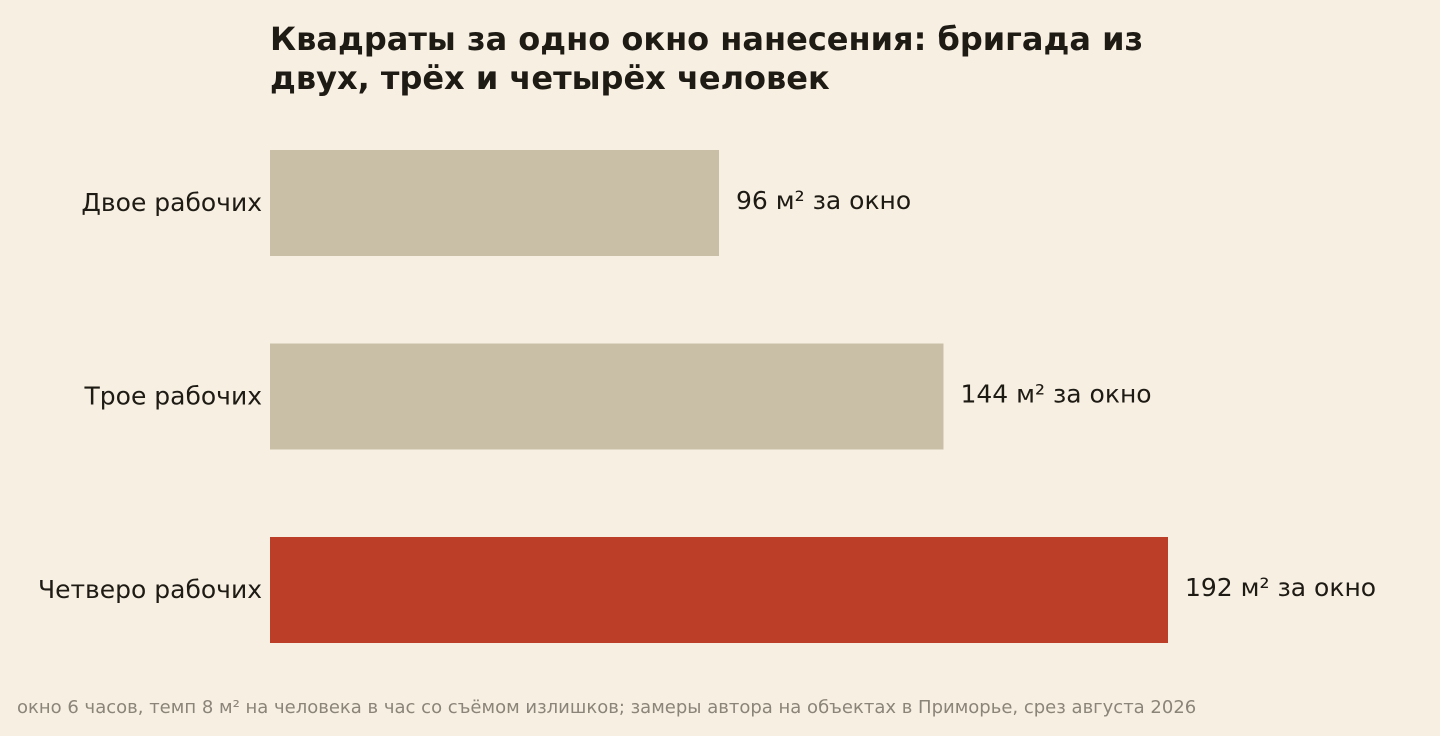 The height and width of the screenshot is (736, 1440). I want to click on bar-three-workers, so click(607, 396).